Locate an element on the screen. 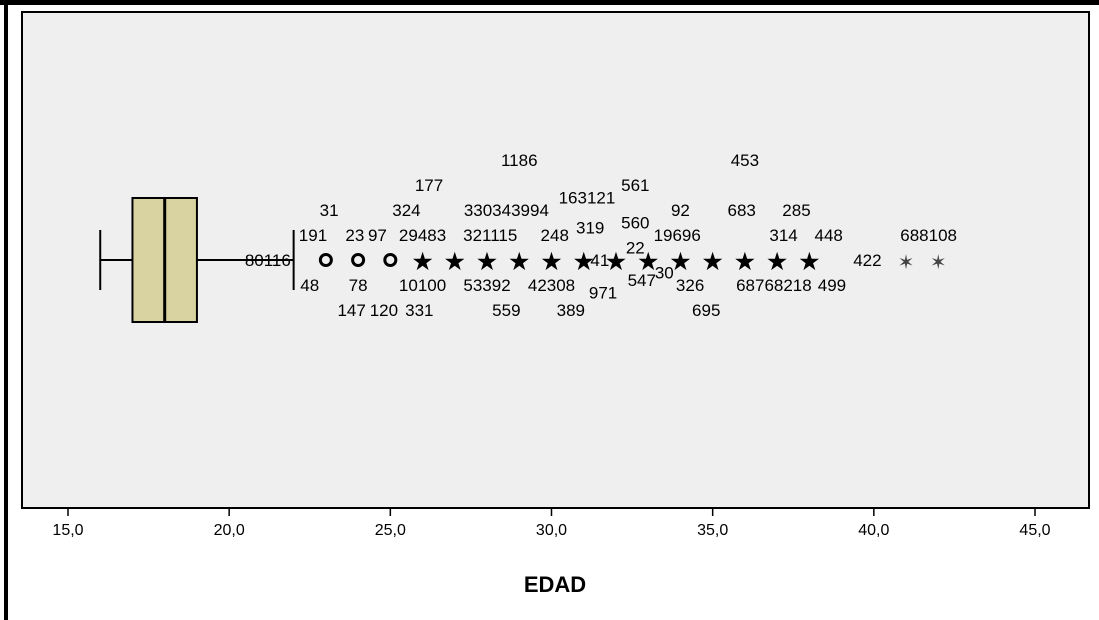 This screenshot has height=620, width=1099. x-tick-label: 20,0 is located at coordinates (229, 530).